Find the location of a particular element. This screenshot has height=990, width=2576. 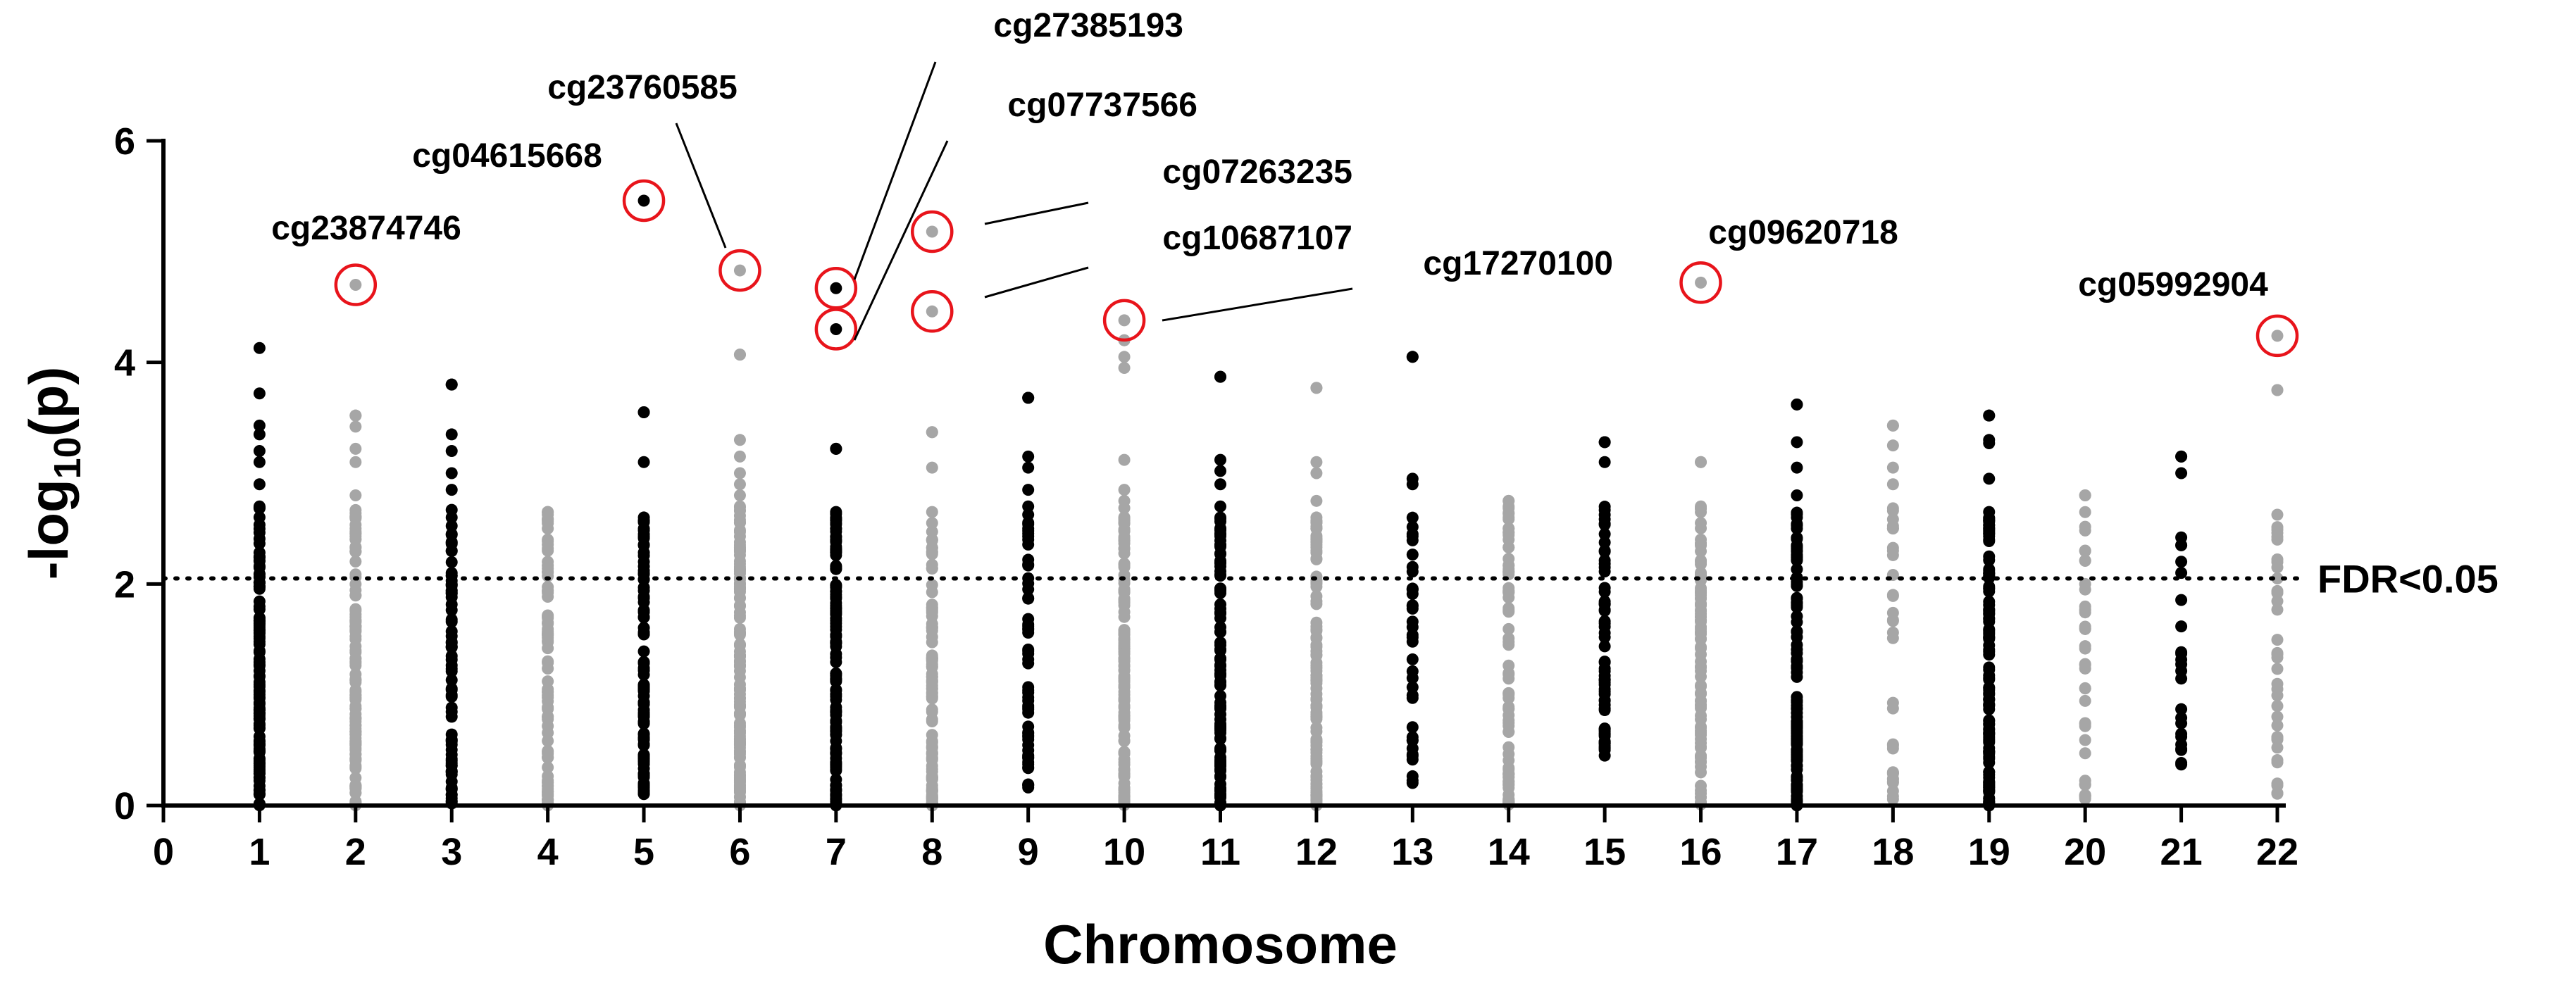

probe-label: cg09620718 is located at coordinates (1803, 232).